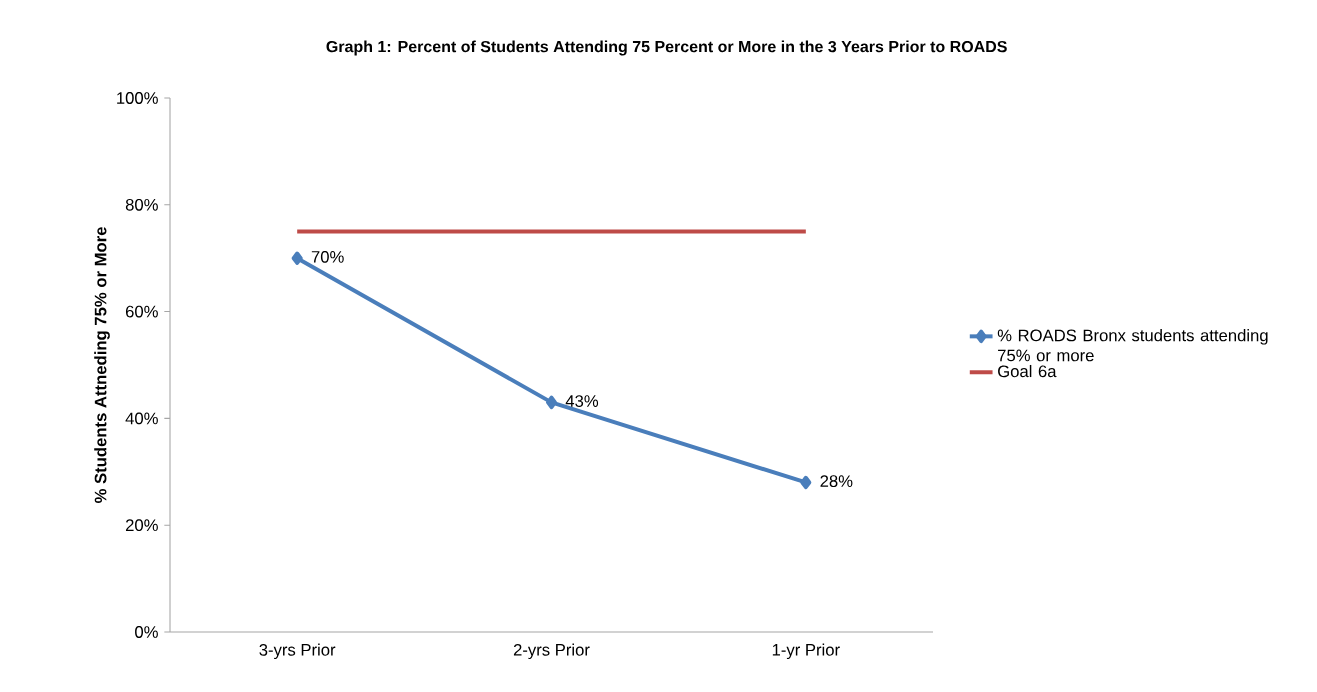 This screenshot has width=1317, height=692. What do you see at coordinates (582, 401) in the screenshot?
I see `data-label: 43%` at bounding box center [582, 401].